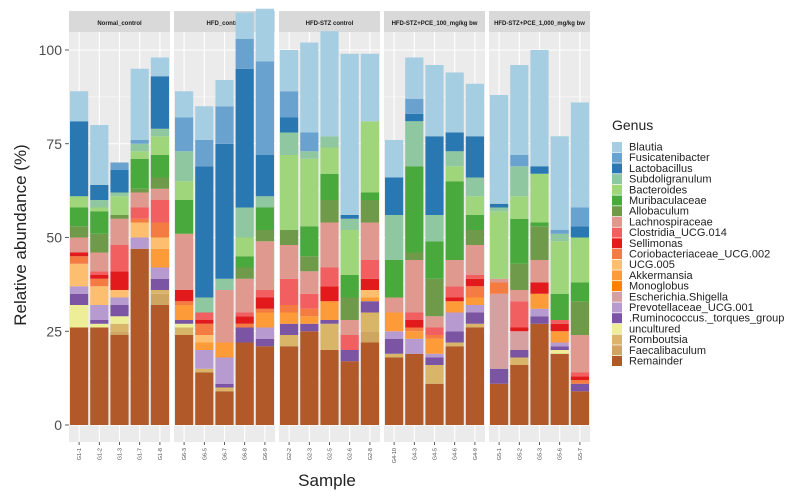 This screenshot has width=797, height=497. What do you see at coordinates (54, 237) in the screenshot?
I see `y-axis: 0 25 50 75 100` at bounding box center [54, 237].